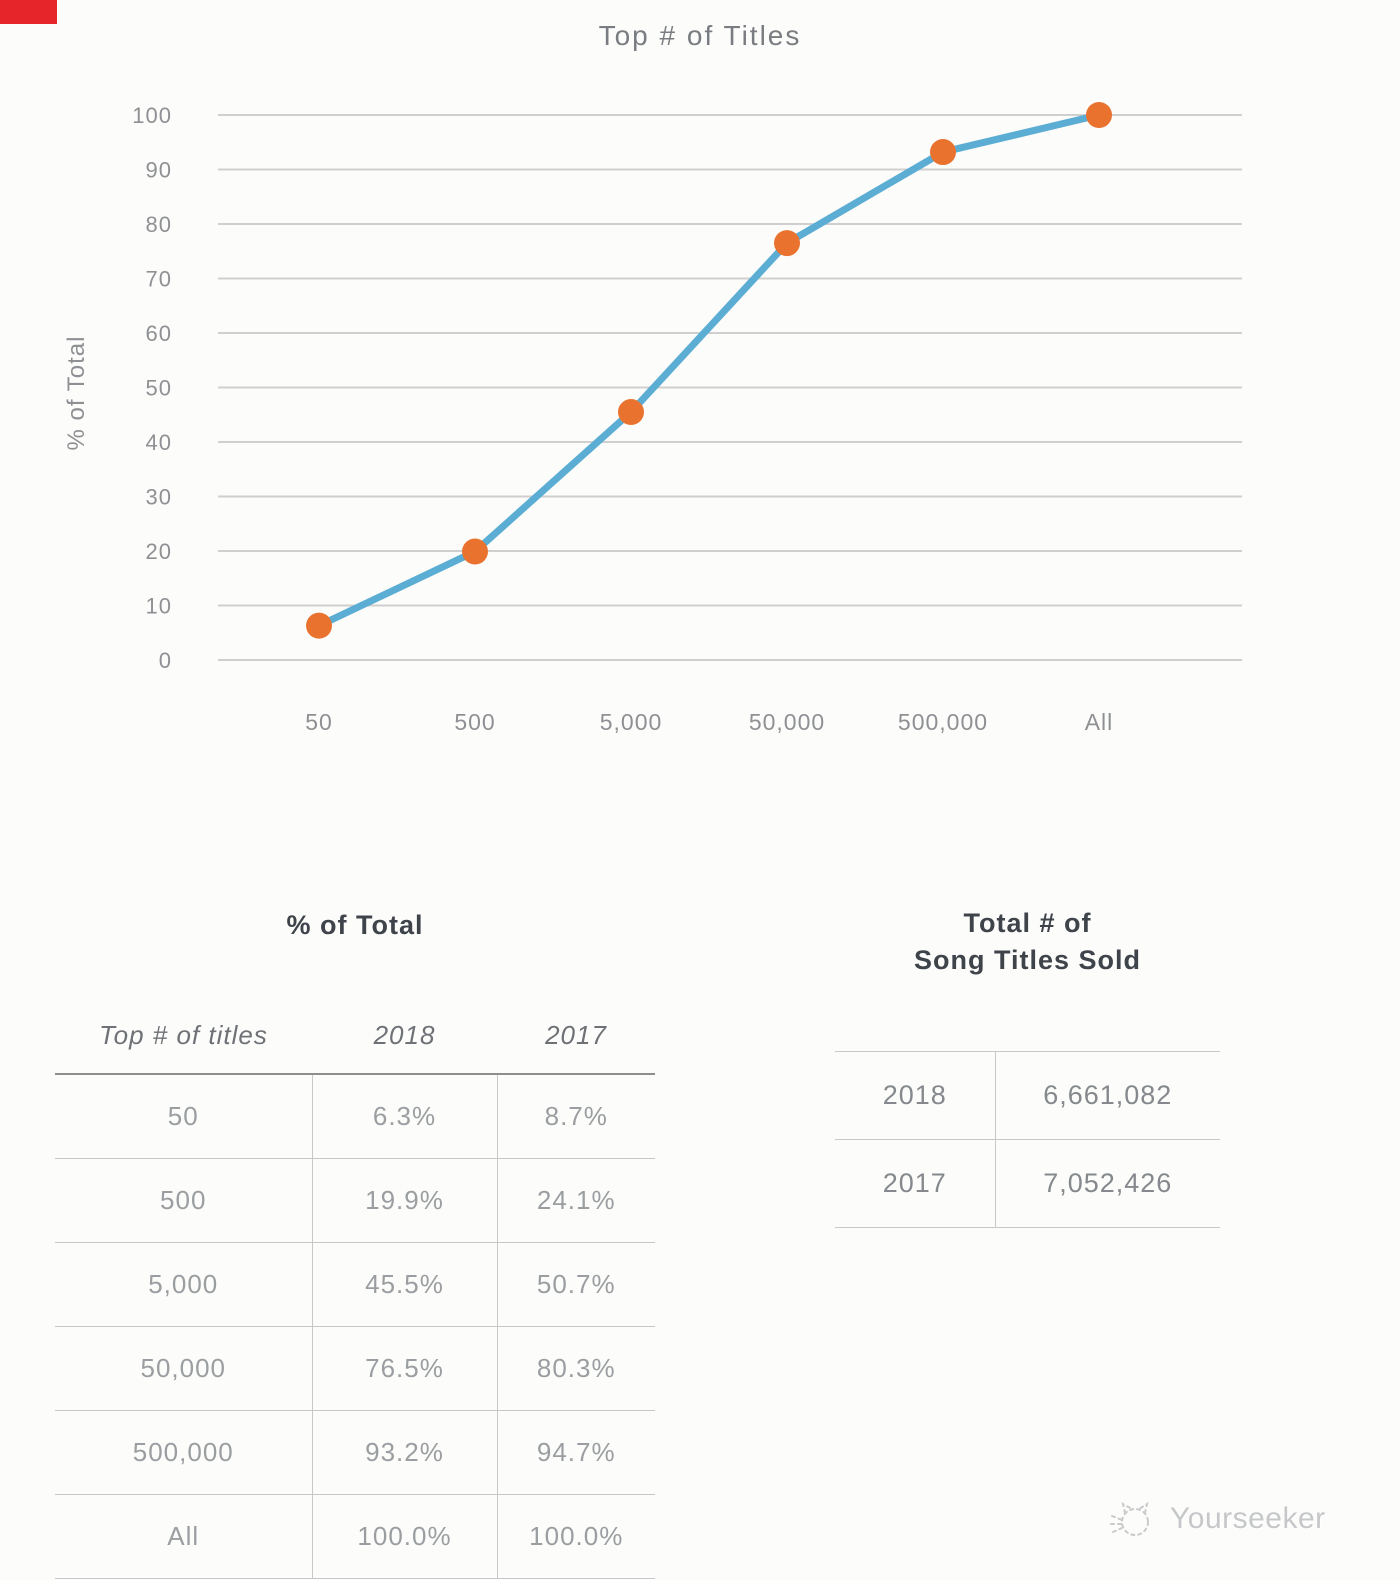 The height and width of the screenshot is (1580, 1400). What do you see at coordinates (474, 722) in the screenshot?
I see `x-tick-label: 500` at bounding box center [474, 722].